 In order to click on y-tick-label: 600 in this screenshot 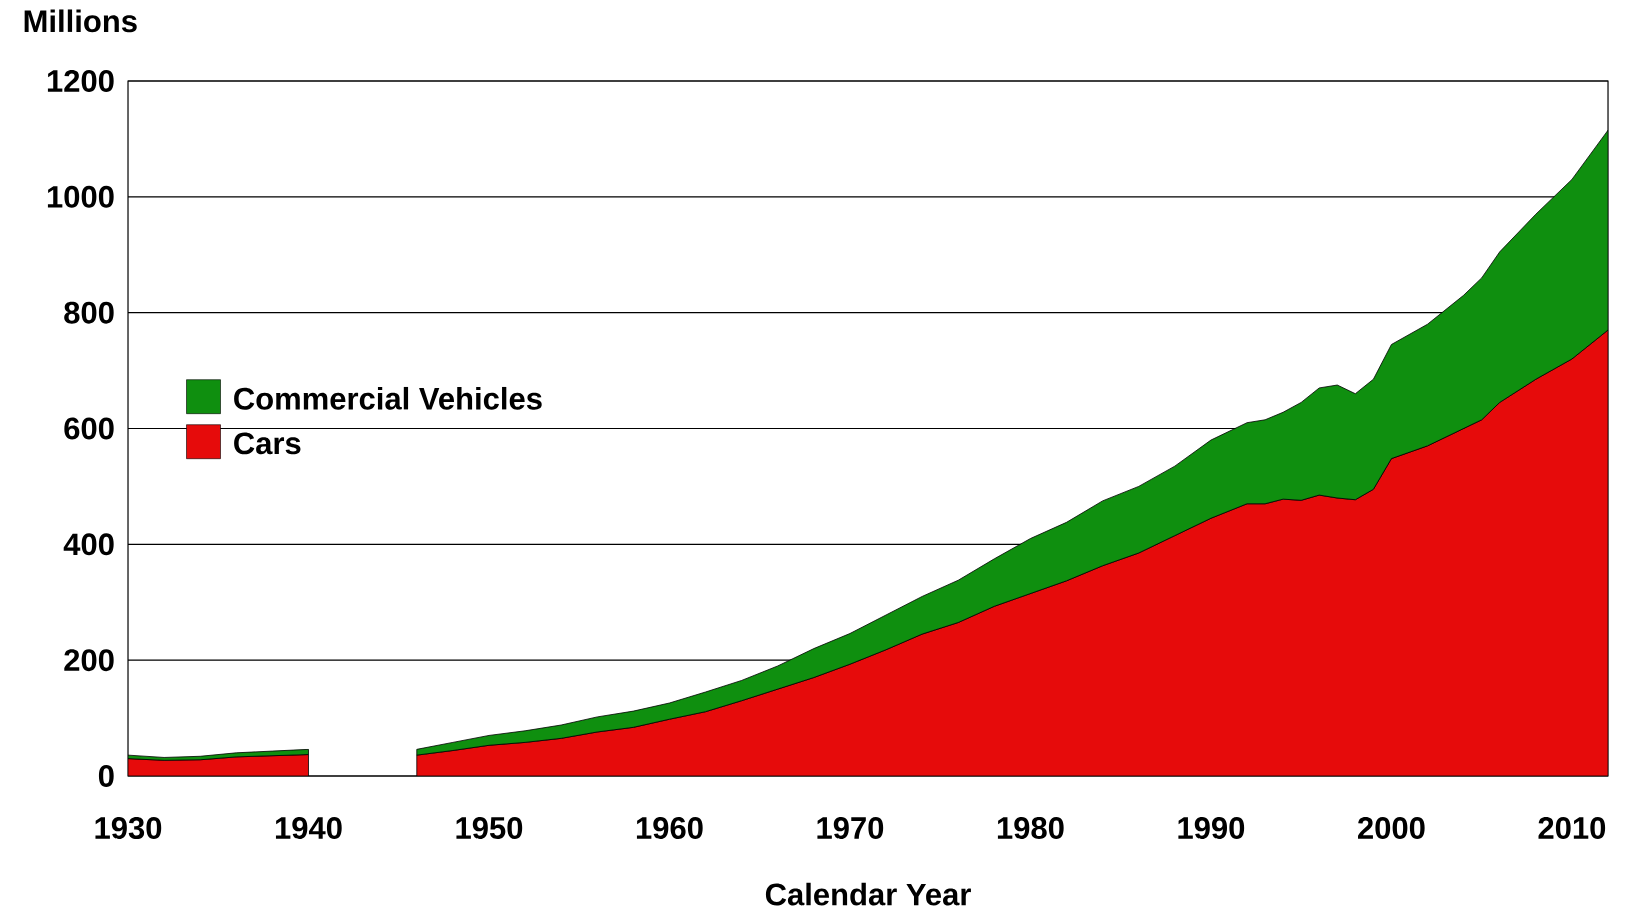, I will do `click(89, 428)`.